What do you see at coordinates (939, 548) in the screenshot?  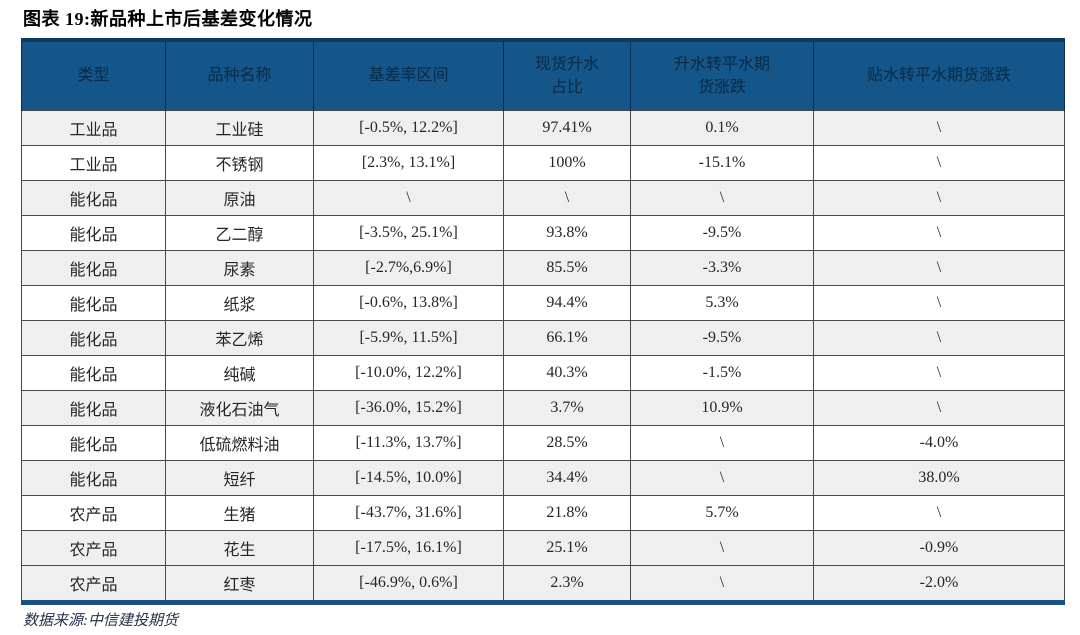 I see `cell-discount-to-par-change: -0.9%` at bounding box center [939, 548].